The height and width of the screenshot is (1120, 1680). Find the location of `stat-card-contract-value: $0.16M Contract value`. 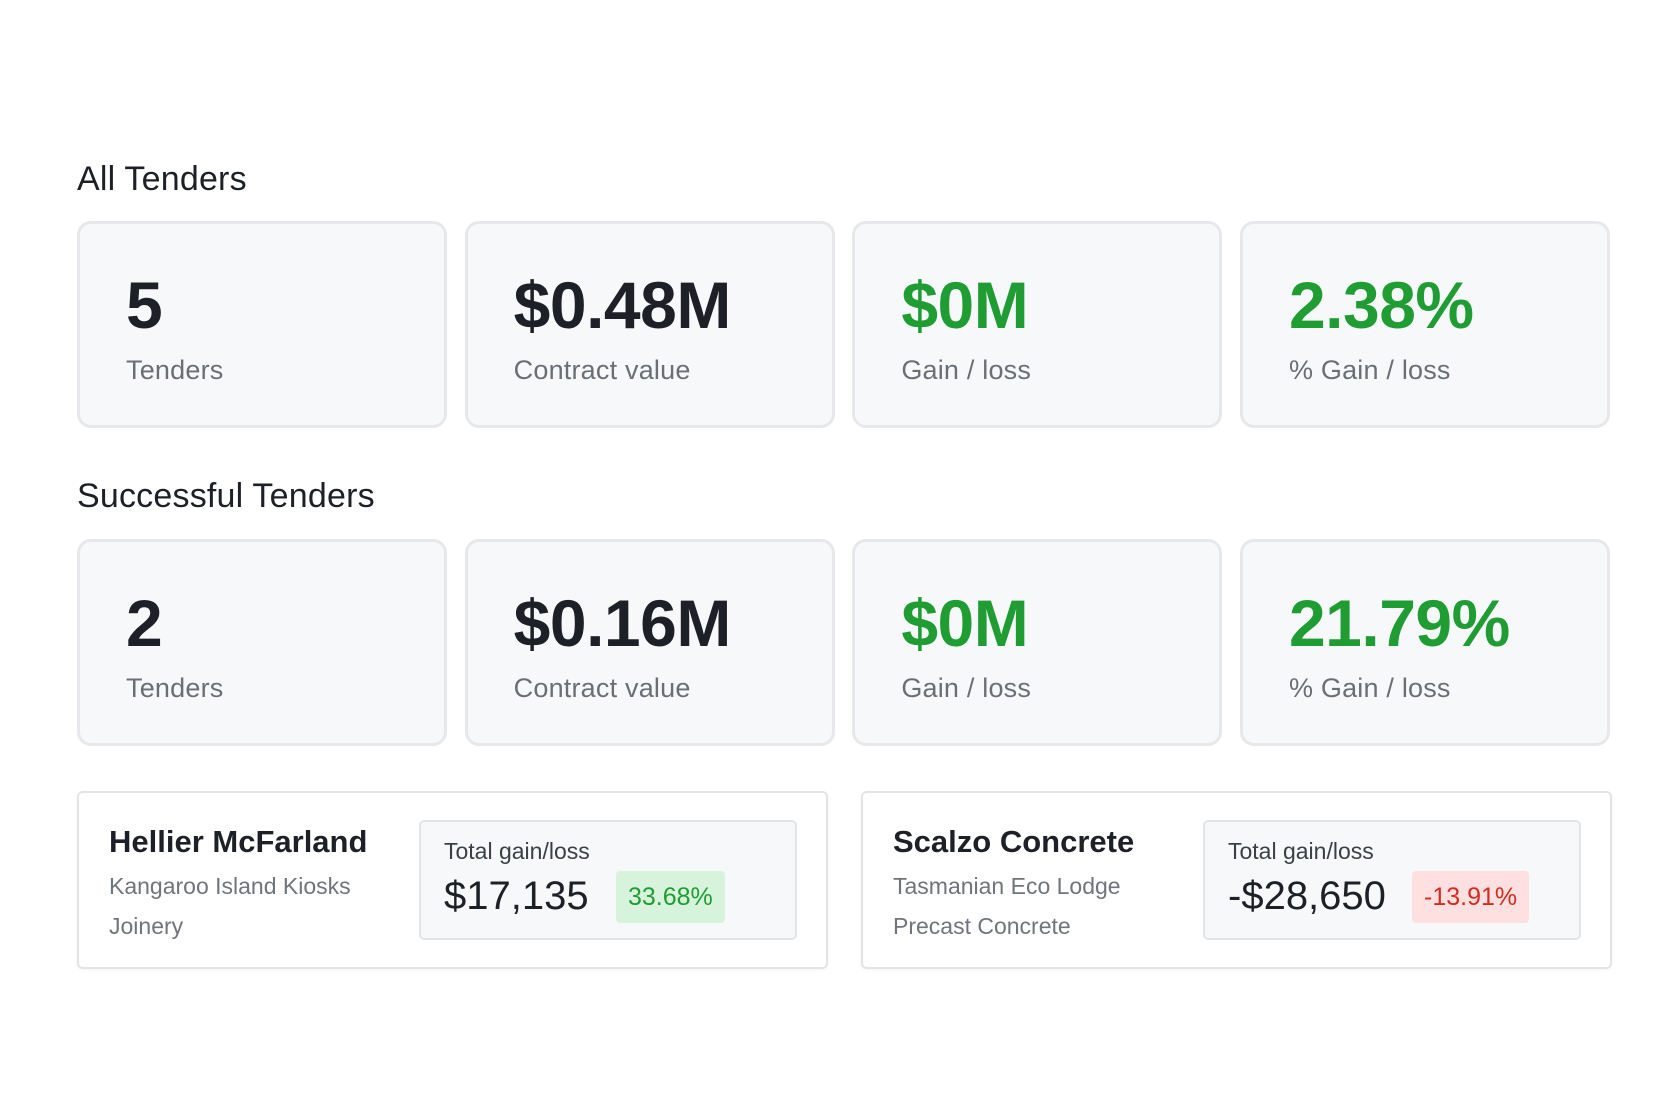

stat-card-contract-value: $0.16M Contract value is located at coordinates (649, 642).